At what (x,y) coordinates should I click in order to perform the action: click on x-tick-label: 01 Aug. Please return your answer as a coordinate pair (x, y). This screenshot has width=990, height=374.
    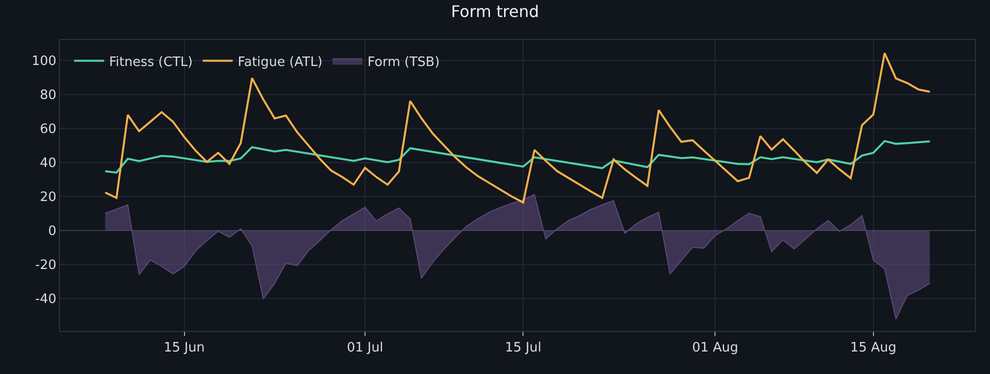
    Looking at the image, I should click on (715, 348).